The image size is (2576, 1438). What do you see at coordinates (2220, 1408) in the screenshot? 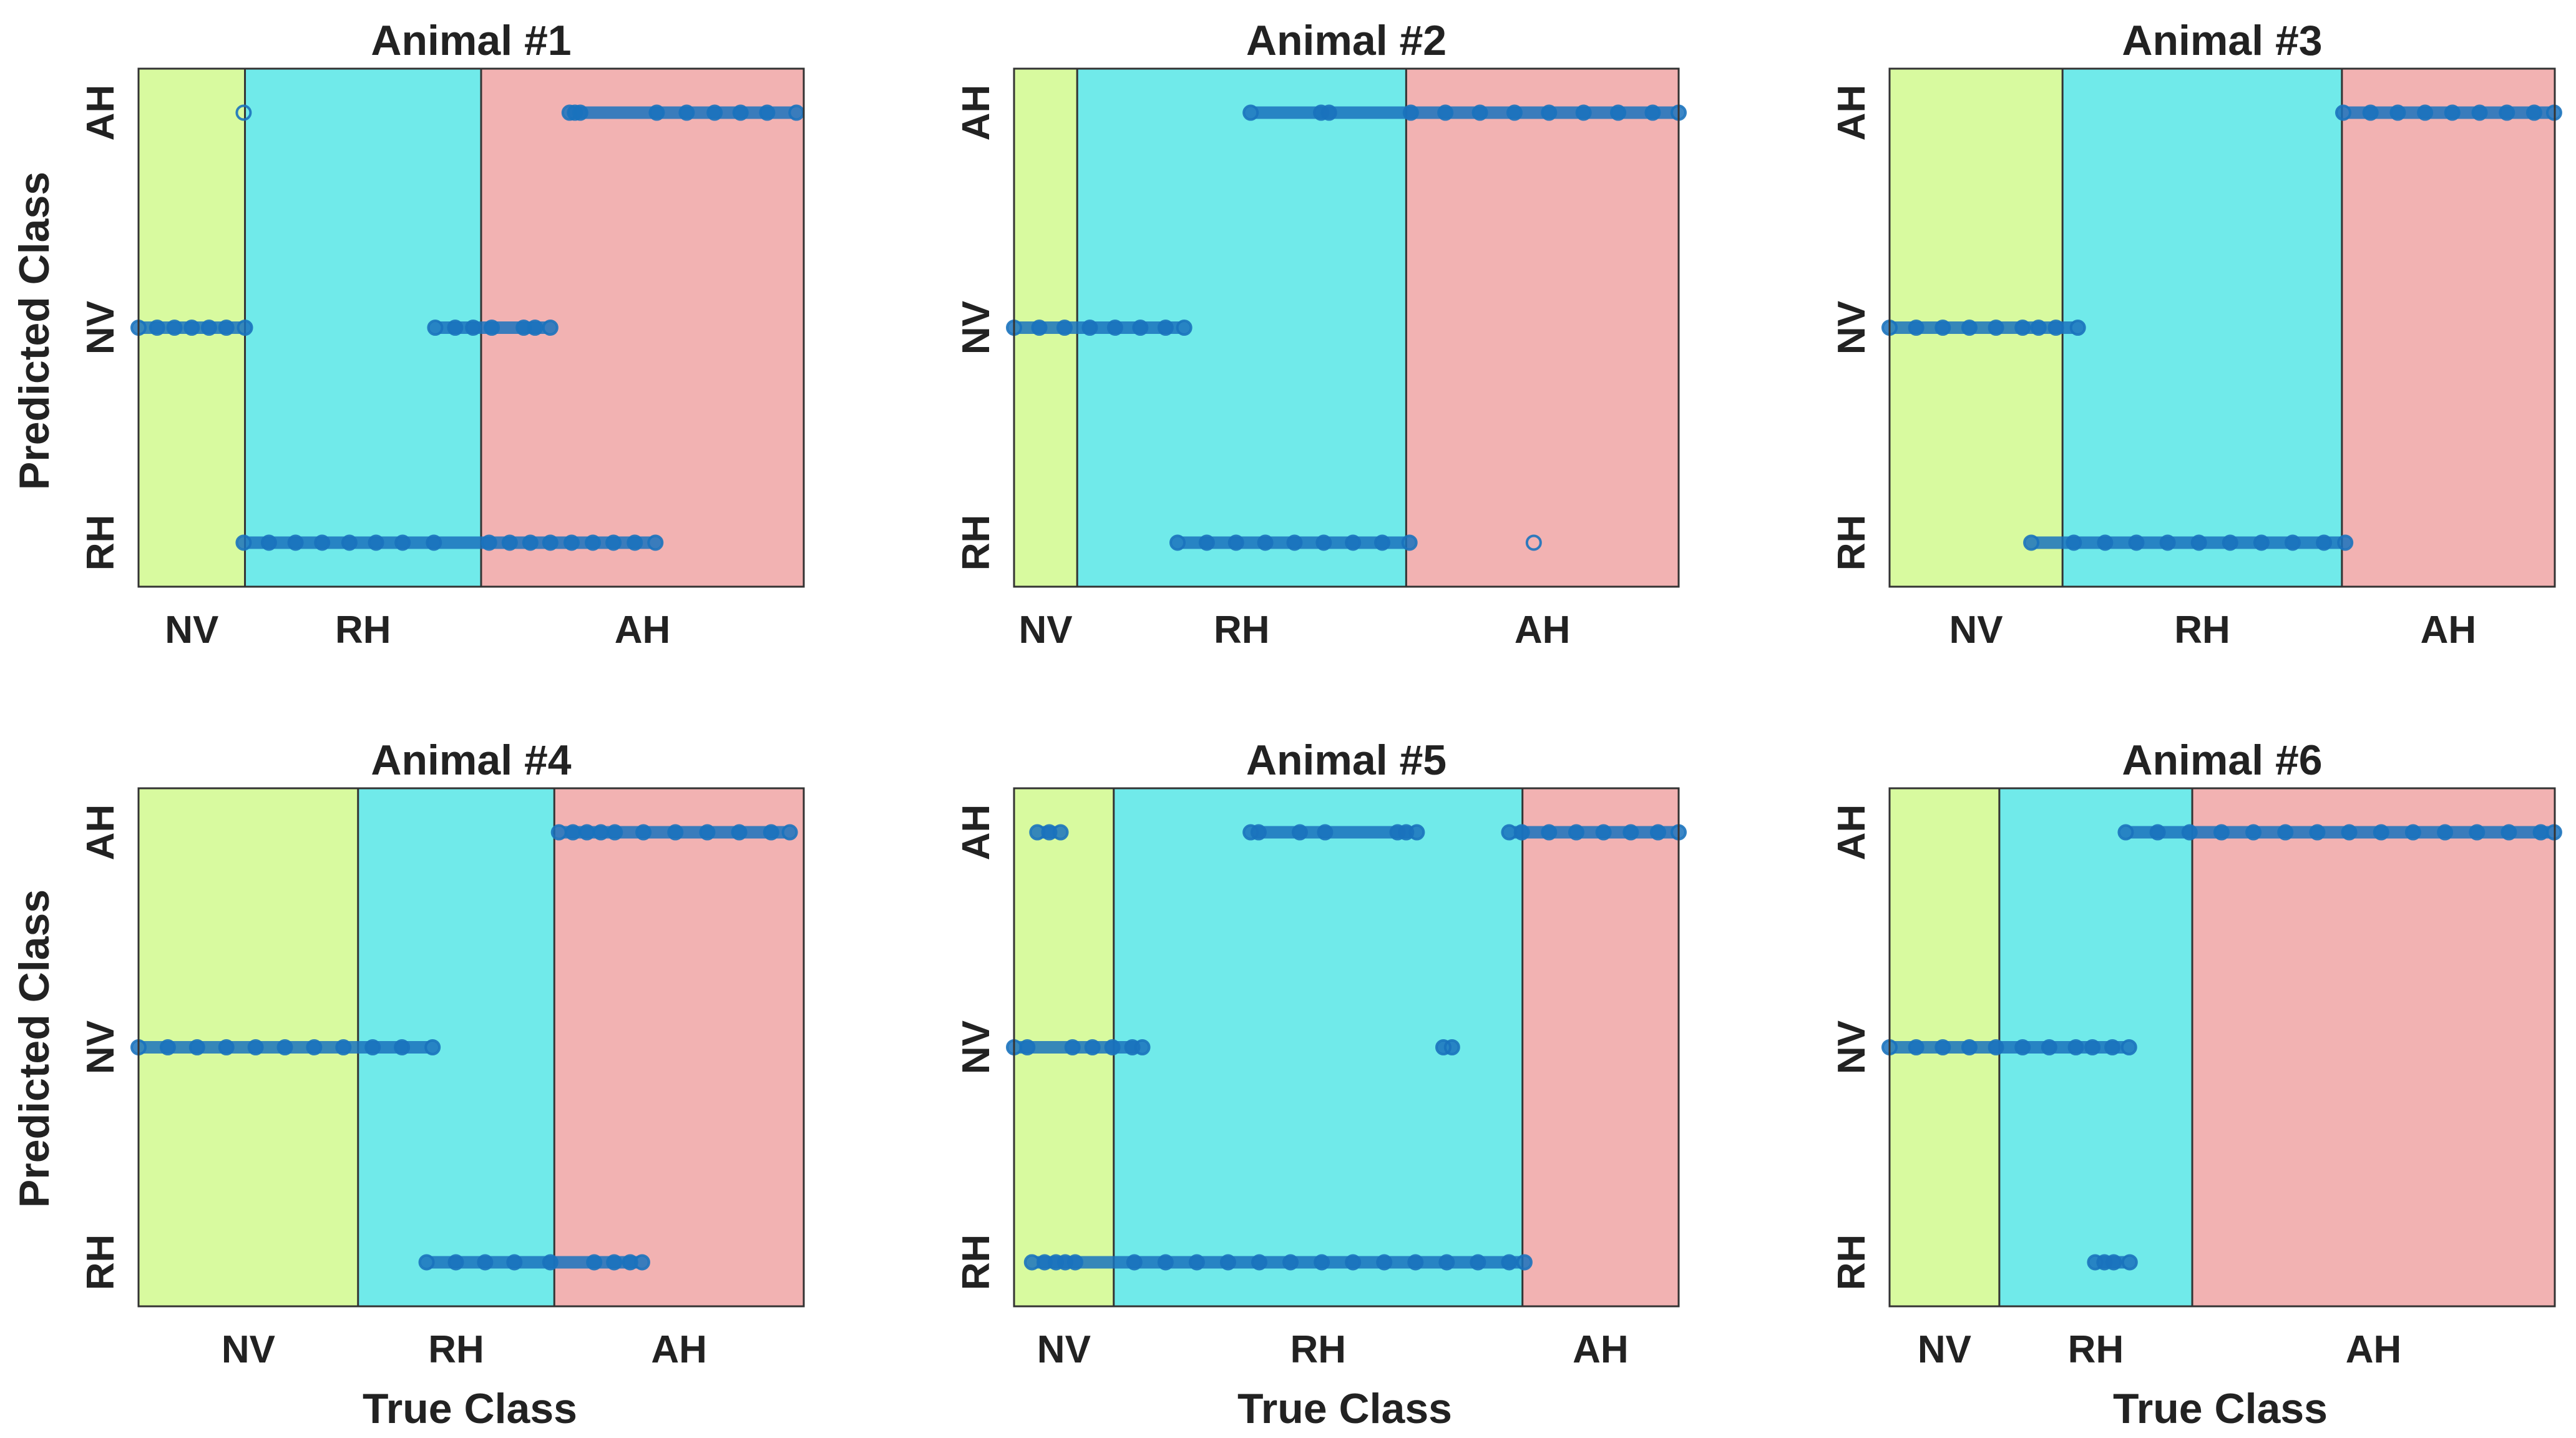
I see `figure-x-label-3: True Class` at bounding box center [2220, 1408].